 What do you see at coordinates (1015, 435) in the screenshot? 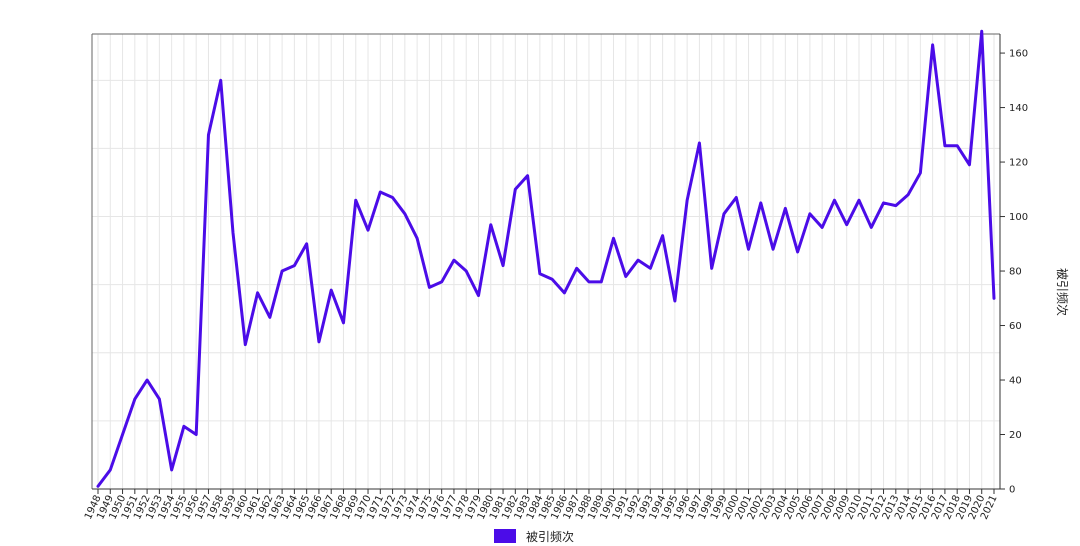
I see `y-tick-label: 20` at bounding box center [1015, 435].